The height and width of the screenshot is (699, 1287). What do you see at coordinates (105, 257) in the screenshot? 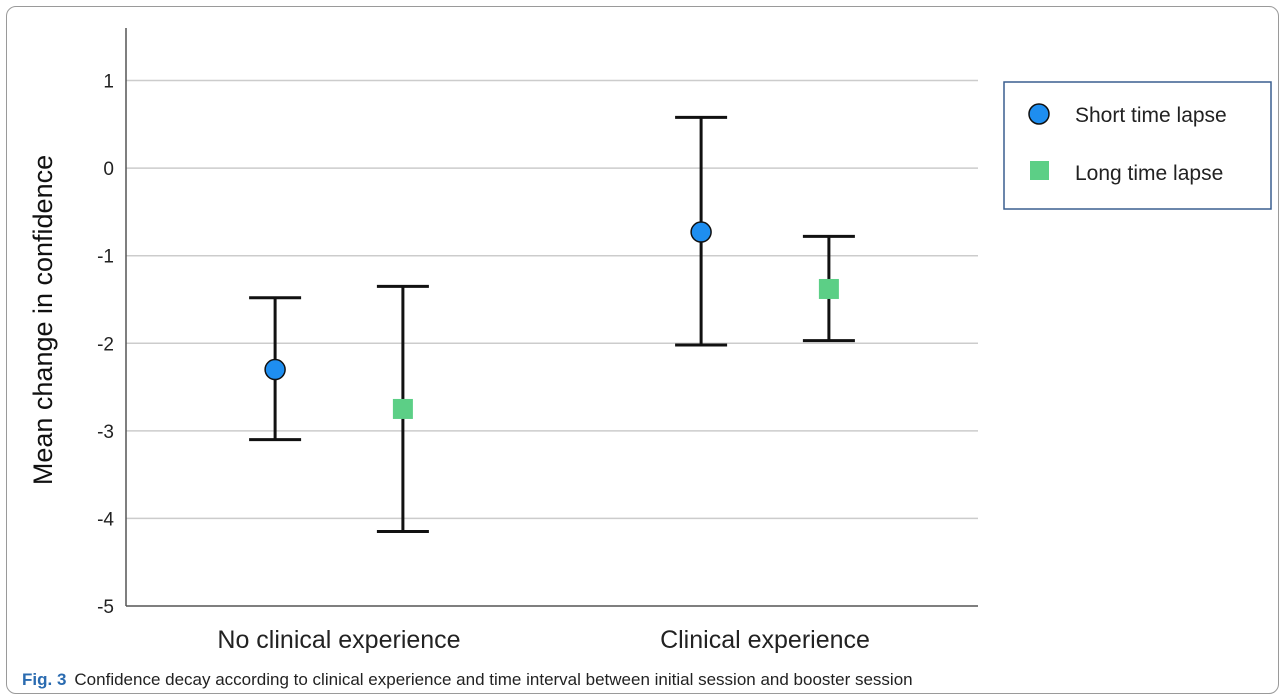
I see `y-tick-label: -1` at bounding box center [105, 257].